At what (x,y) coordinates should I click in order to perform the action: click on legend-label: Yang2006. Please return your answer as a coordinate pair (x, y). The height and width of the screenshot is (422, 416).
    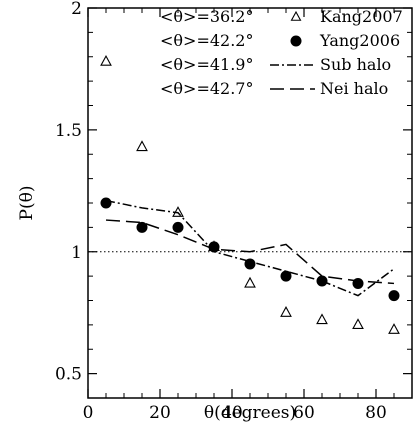
    Looking at the image, I should click on (359, 40).